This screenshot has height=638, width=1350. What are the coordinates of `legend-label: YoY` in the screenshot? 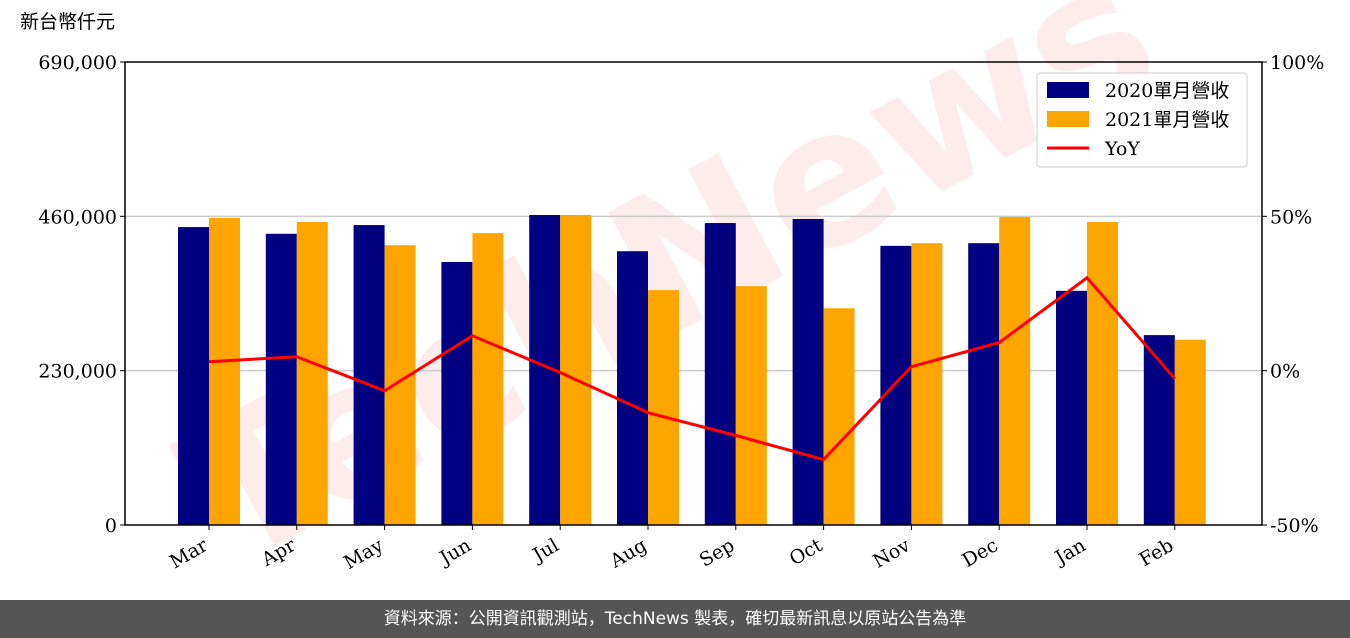 It's located at (1122, 149).